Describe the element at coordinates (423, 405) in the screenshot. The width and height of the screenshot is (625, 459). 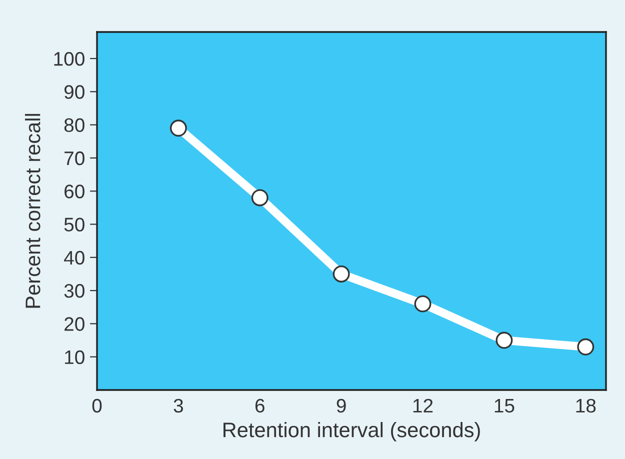
I see `x-tick-label: 12` at that location.